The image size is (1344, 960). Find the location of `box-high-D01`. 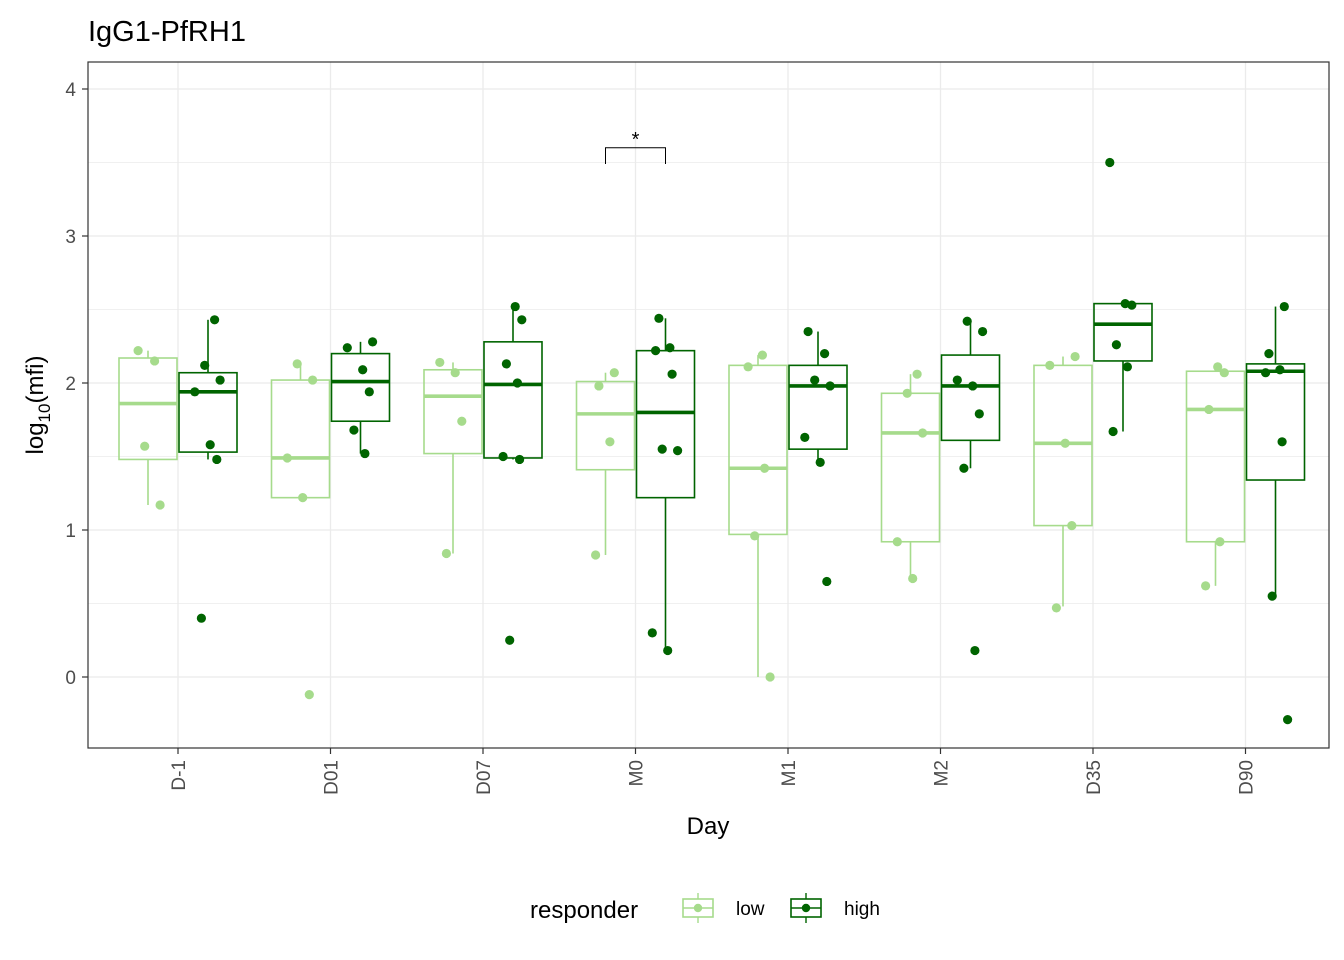

box-high-D01 is located at coordinates (360, 397).